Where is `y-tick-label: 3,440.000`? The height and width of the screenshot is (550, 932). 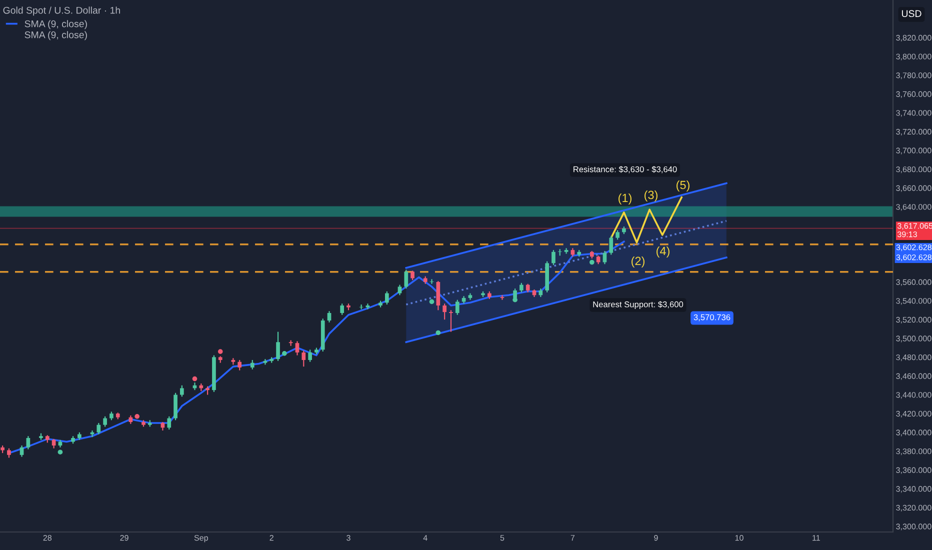 y-tick-label: 3,440.000 is located at coordinates (914, 395).